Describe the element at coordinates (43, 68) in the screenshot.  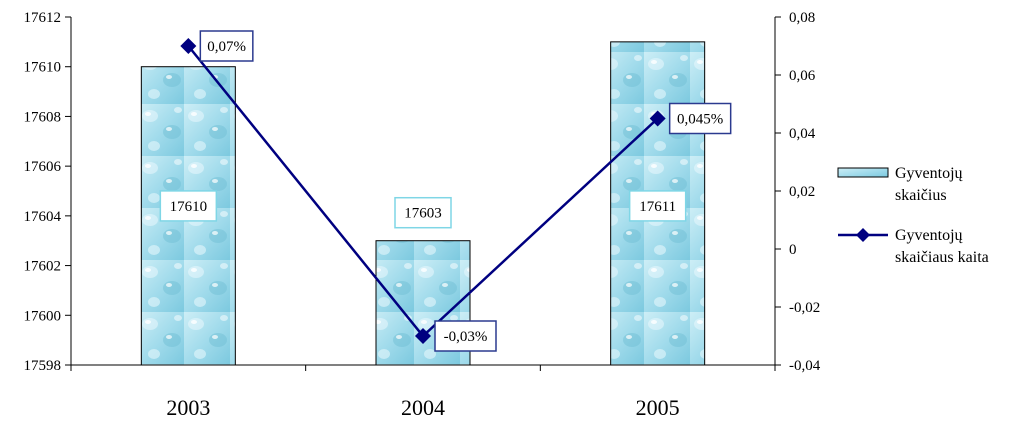
I see `y-left-tick-label: 17610` at that location.